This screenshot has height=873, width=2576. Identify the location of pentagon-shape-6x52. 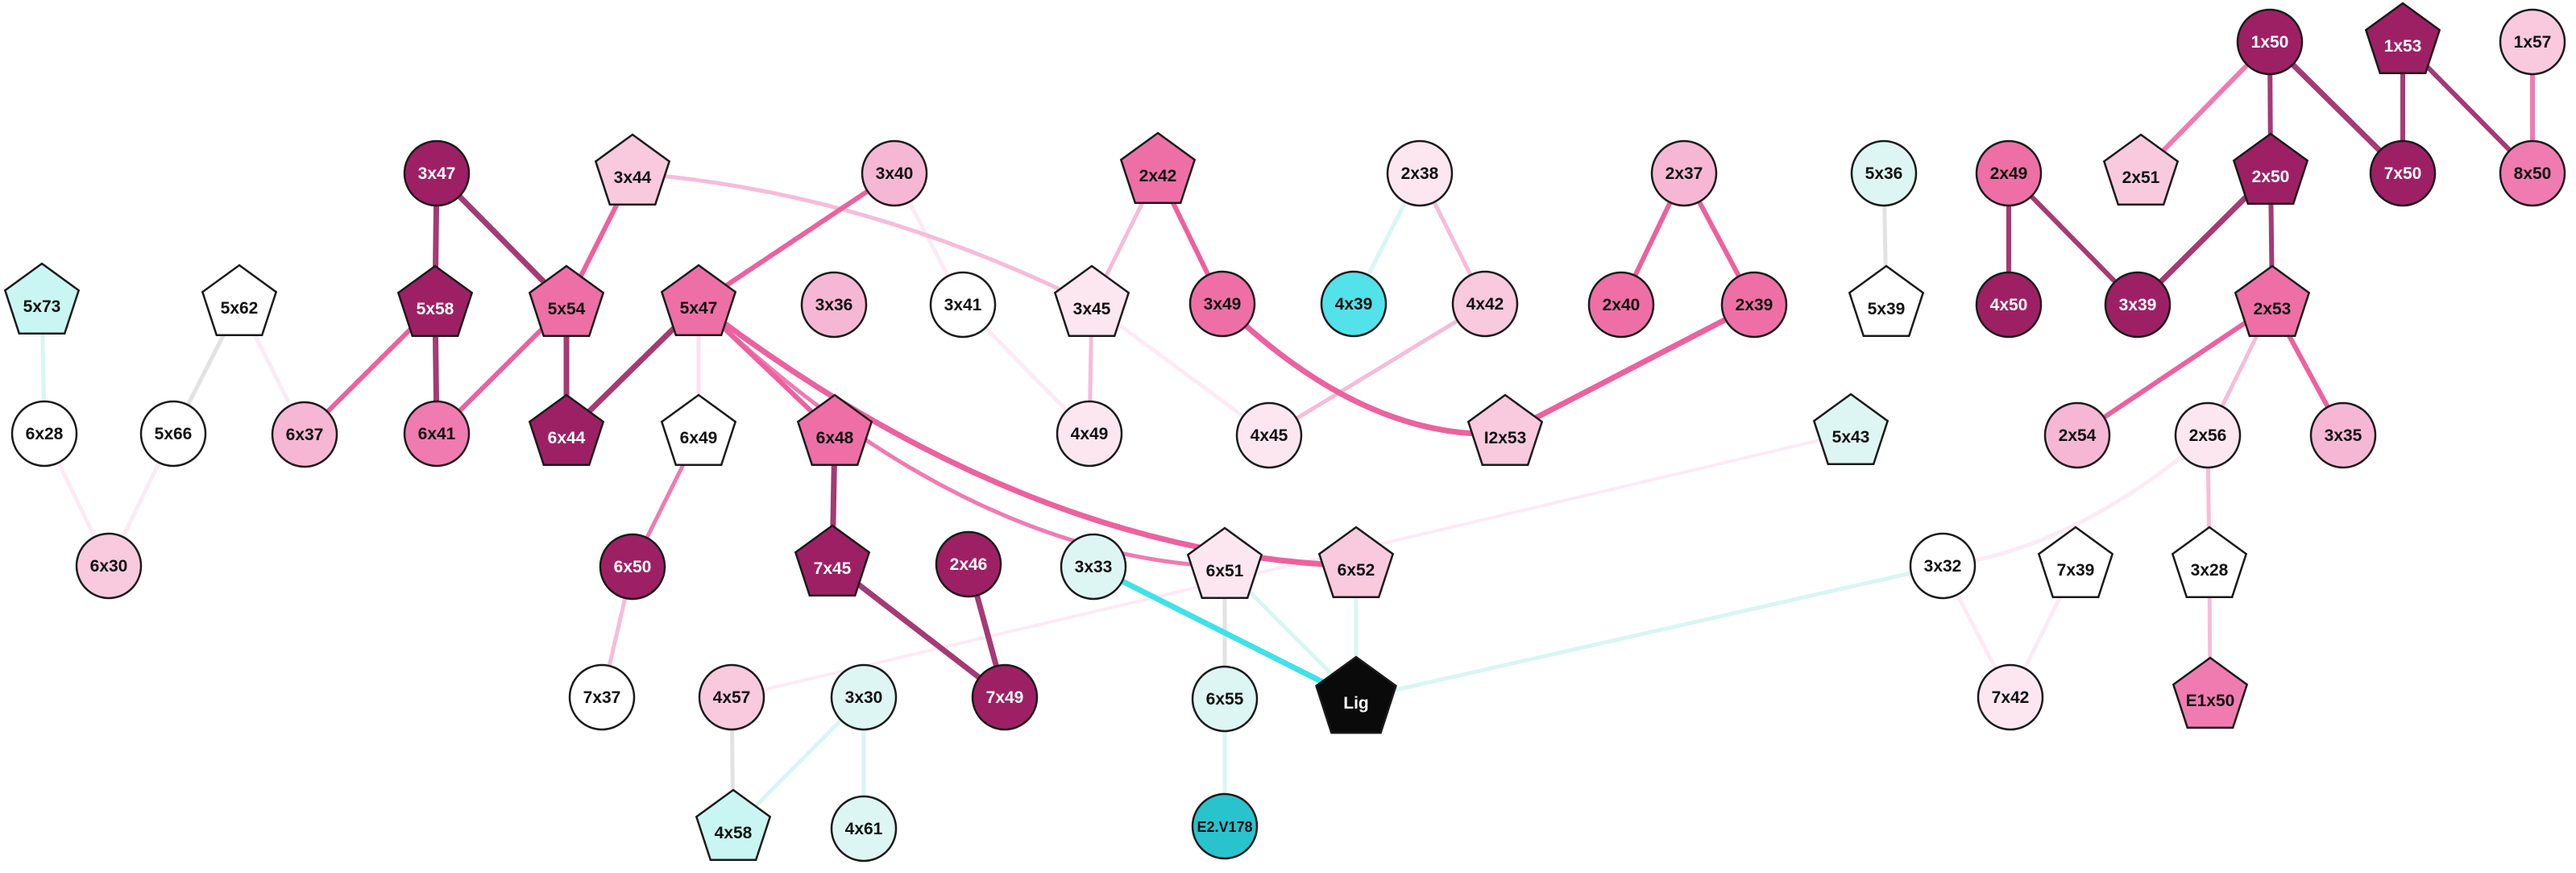
(1356, 562).